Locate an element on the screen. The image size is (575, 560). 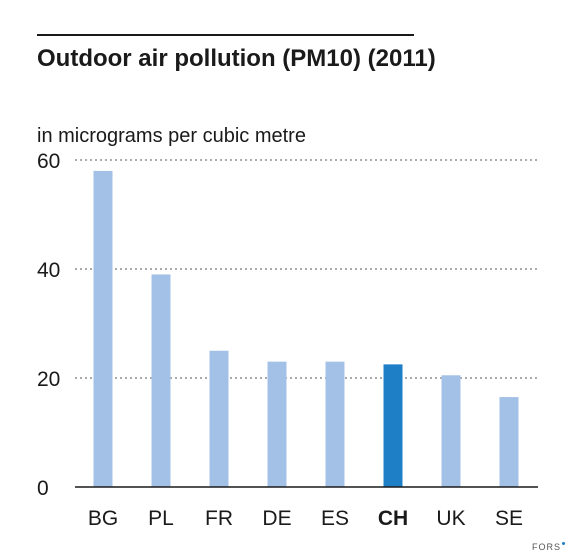
x-category-label-uk: UK is located at coordinates (450, 518).